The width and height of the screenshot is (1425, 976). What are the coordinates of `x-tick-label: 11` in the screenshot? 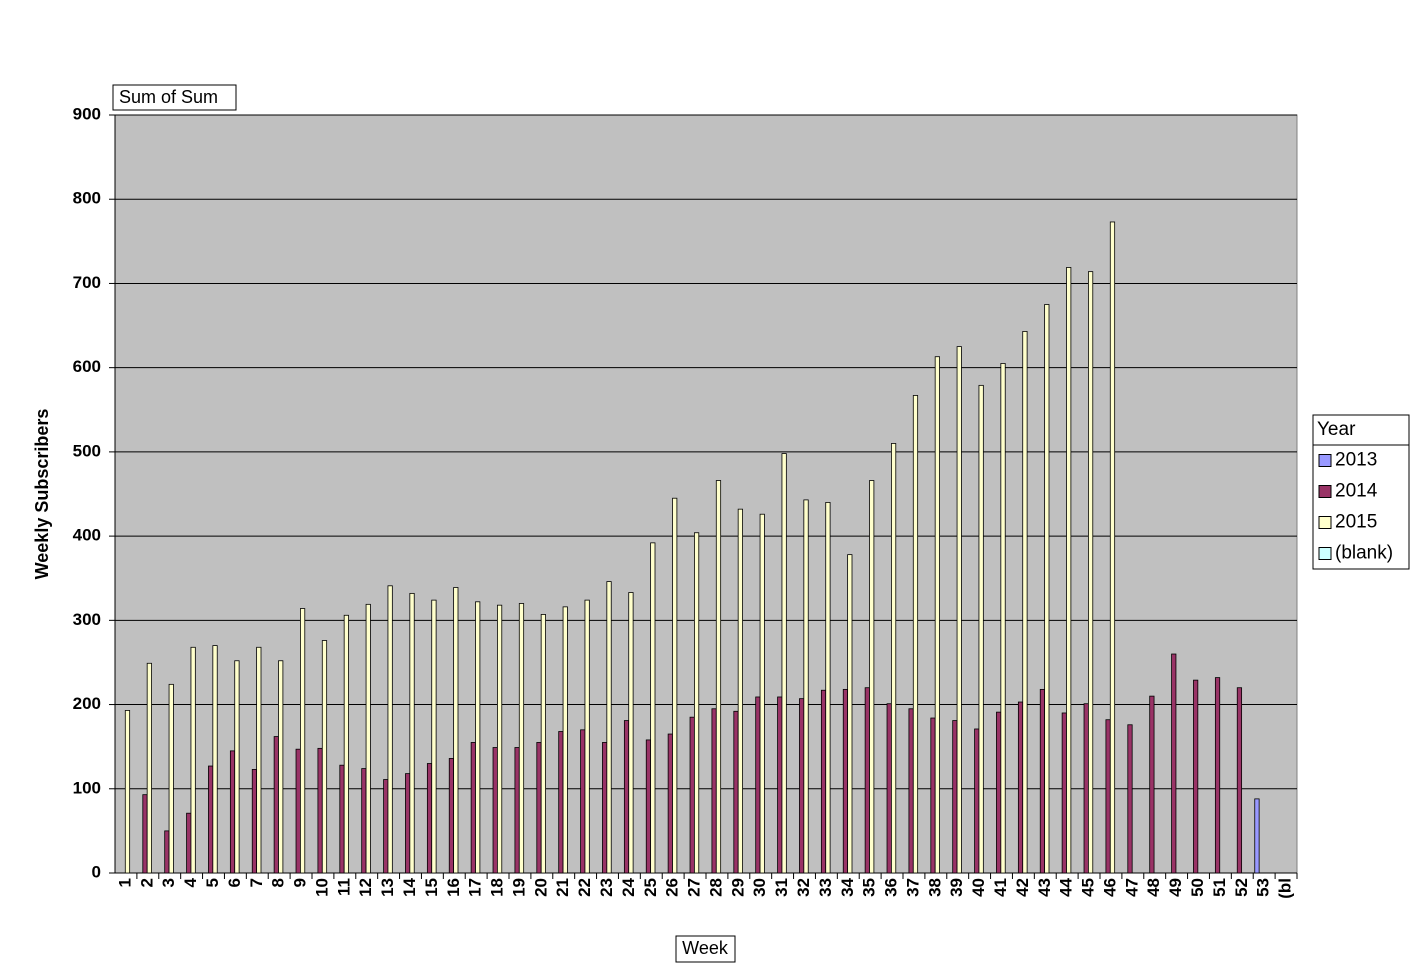 It's located at (343, 887).